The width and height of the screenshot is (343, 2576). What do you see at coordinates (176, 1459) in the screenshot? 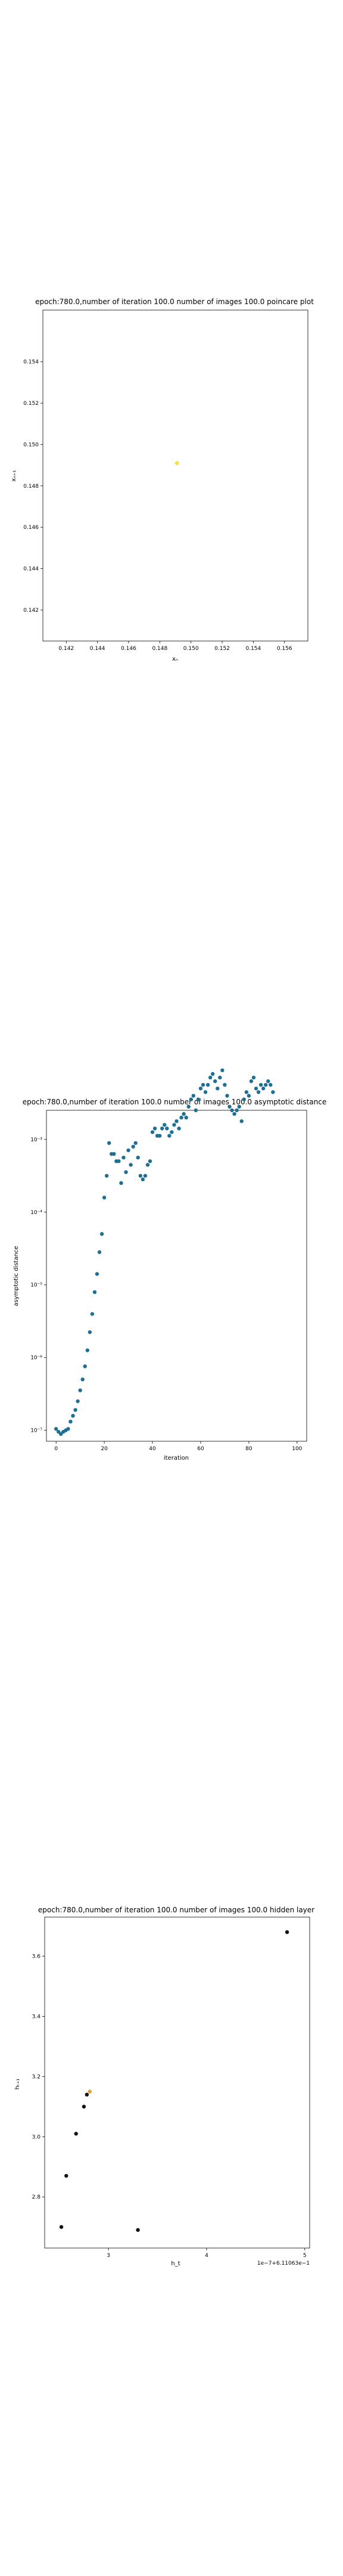
I see `x-axis-label: iteration` at bounding box center [176, 1459].